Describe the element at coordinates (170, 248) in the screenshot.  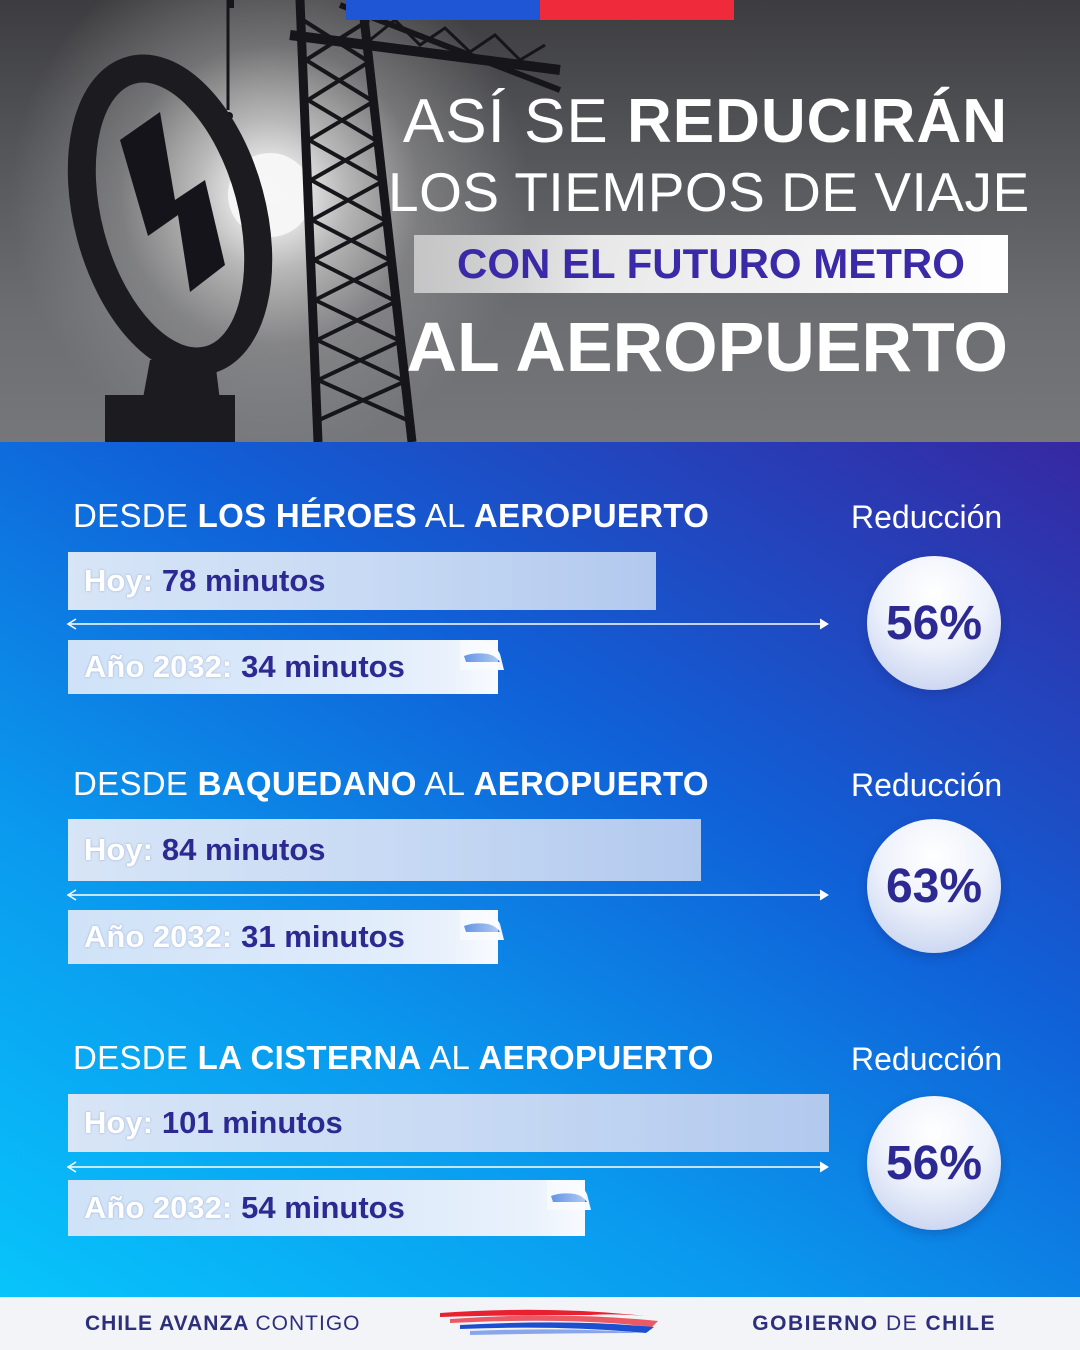
I see `metro-logo-sign-icon` at that location.